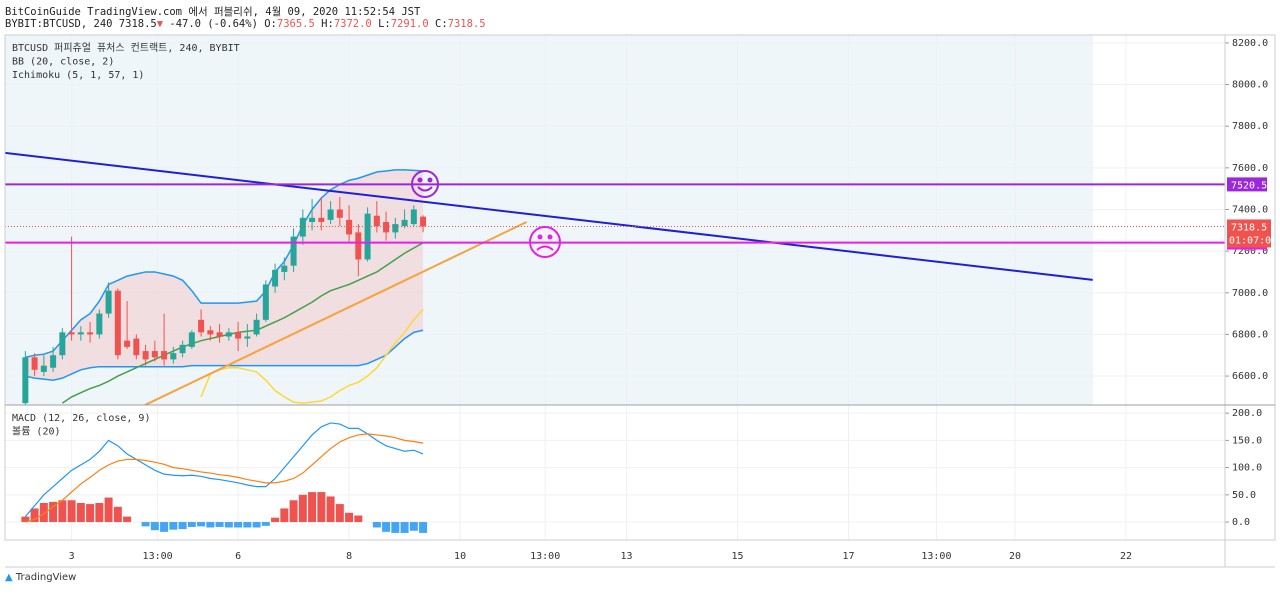 This screenshot has width=1280, height=594. What do you see at coordinates (627, 556) in the screenshot?
I see `x-tick-label: 13` at bounding box center [627, 556].